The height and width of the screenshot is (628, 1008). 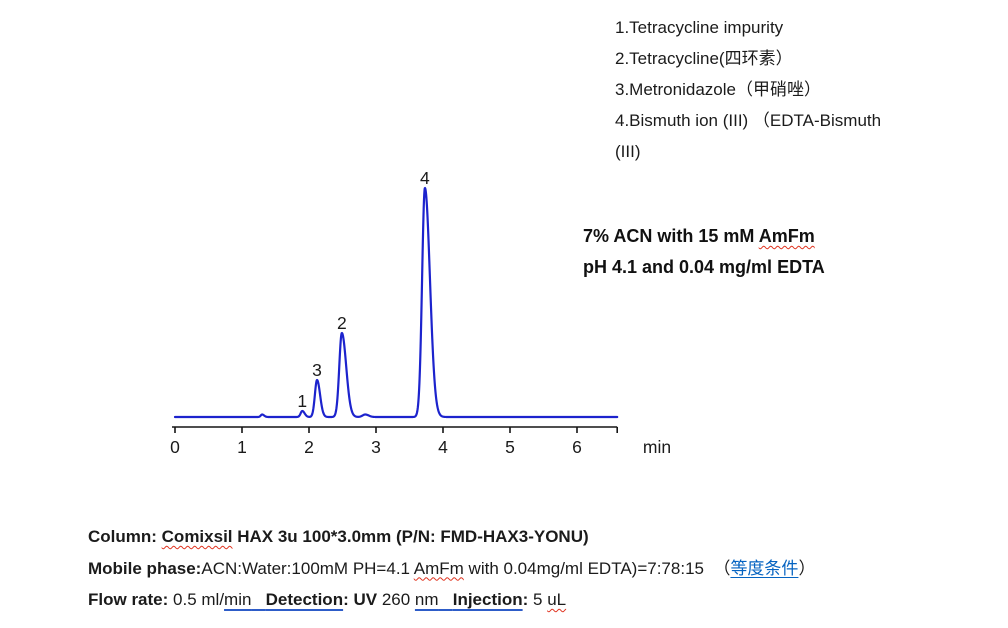 I want to click on legend-item: 1.Tetracycline impurity, so click(x=699, y=27).